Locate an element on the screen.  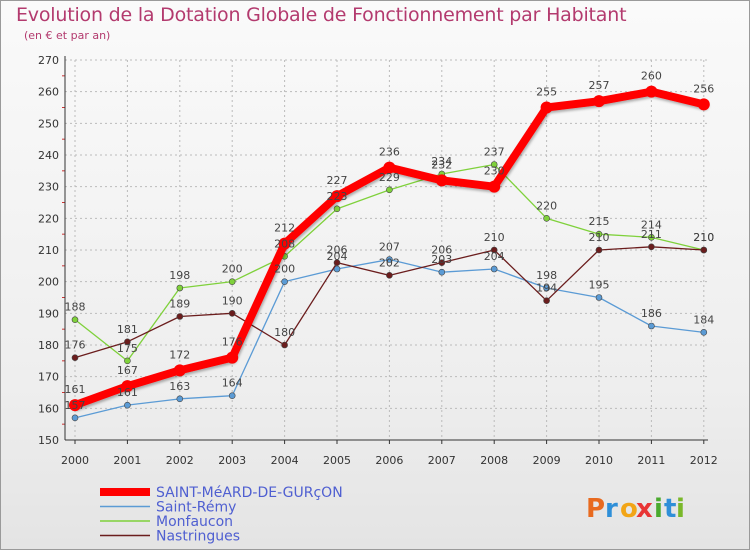
data-label: 234 is located at coordinates (441, 161).